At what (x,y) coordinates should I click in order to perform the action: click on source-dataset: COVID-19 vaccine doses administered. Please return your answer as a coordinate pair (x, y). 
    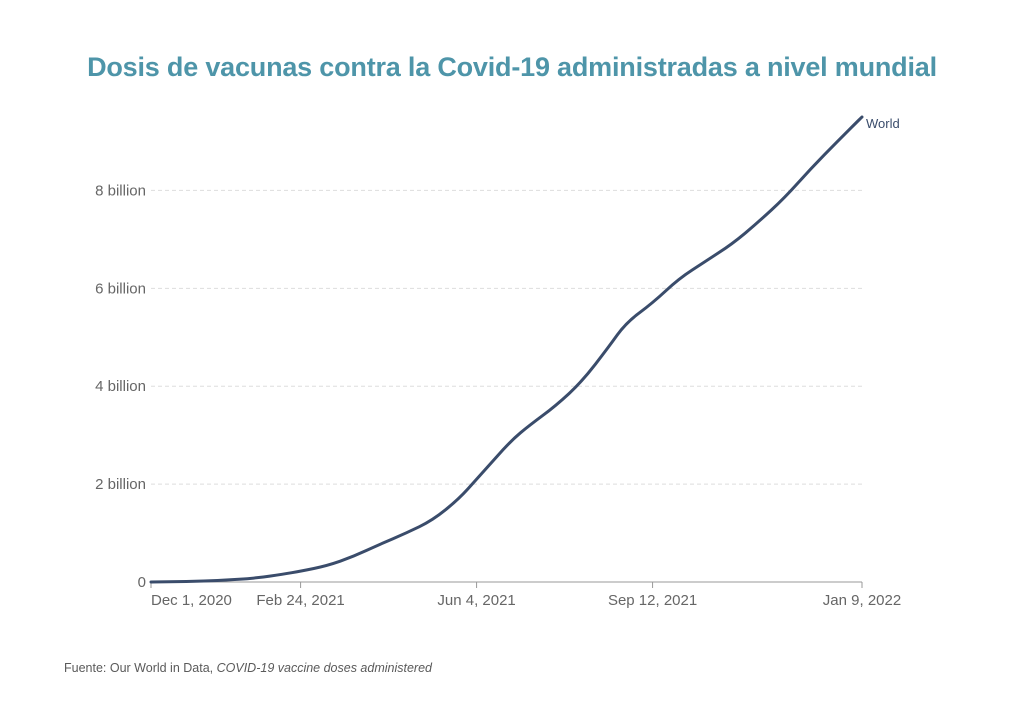
    Looking at the image, I should click on (324, 668).